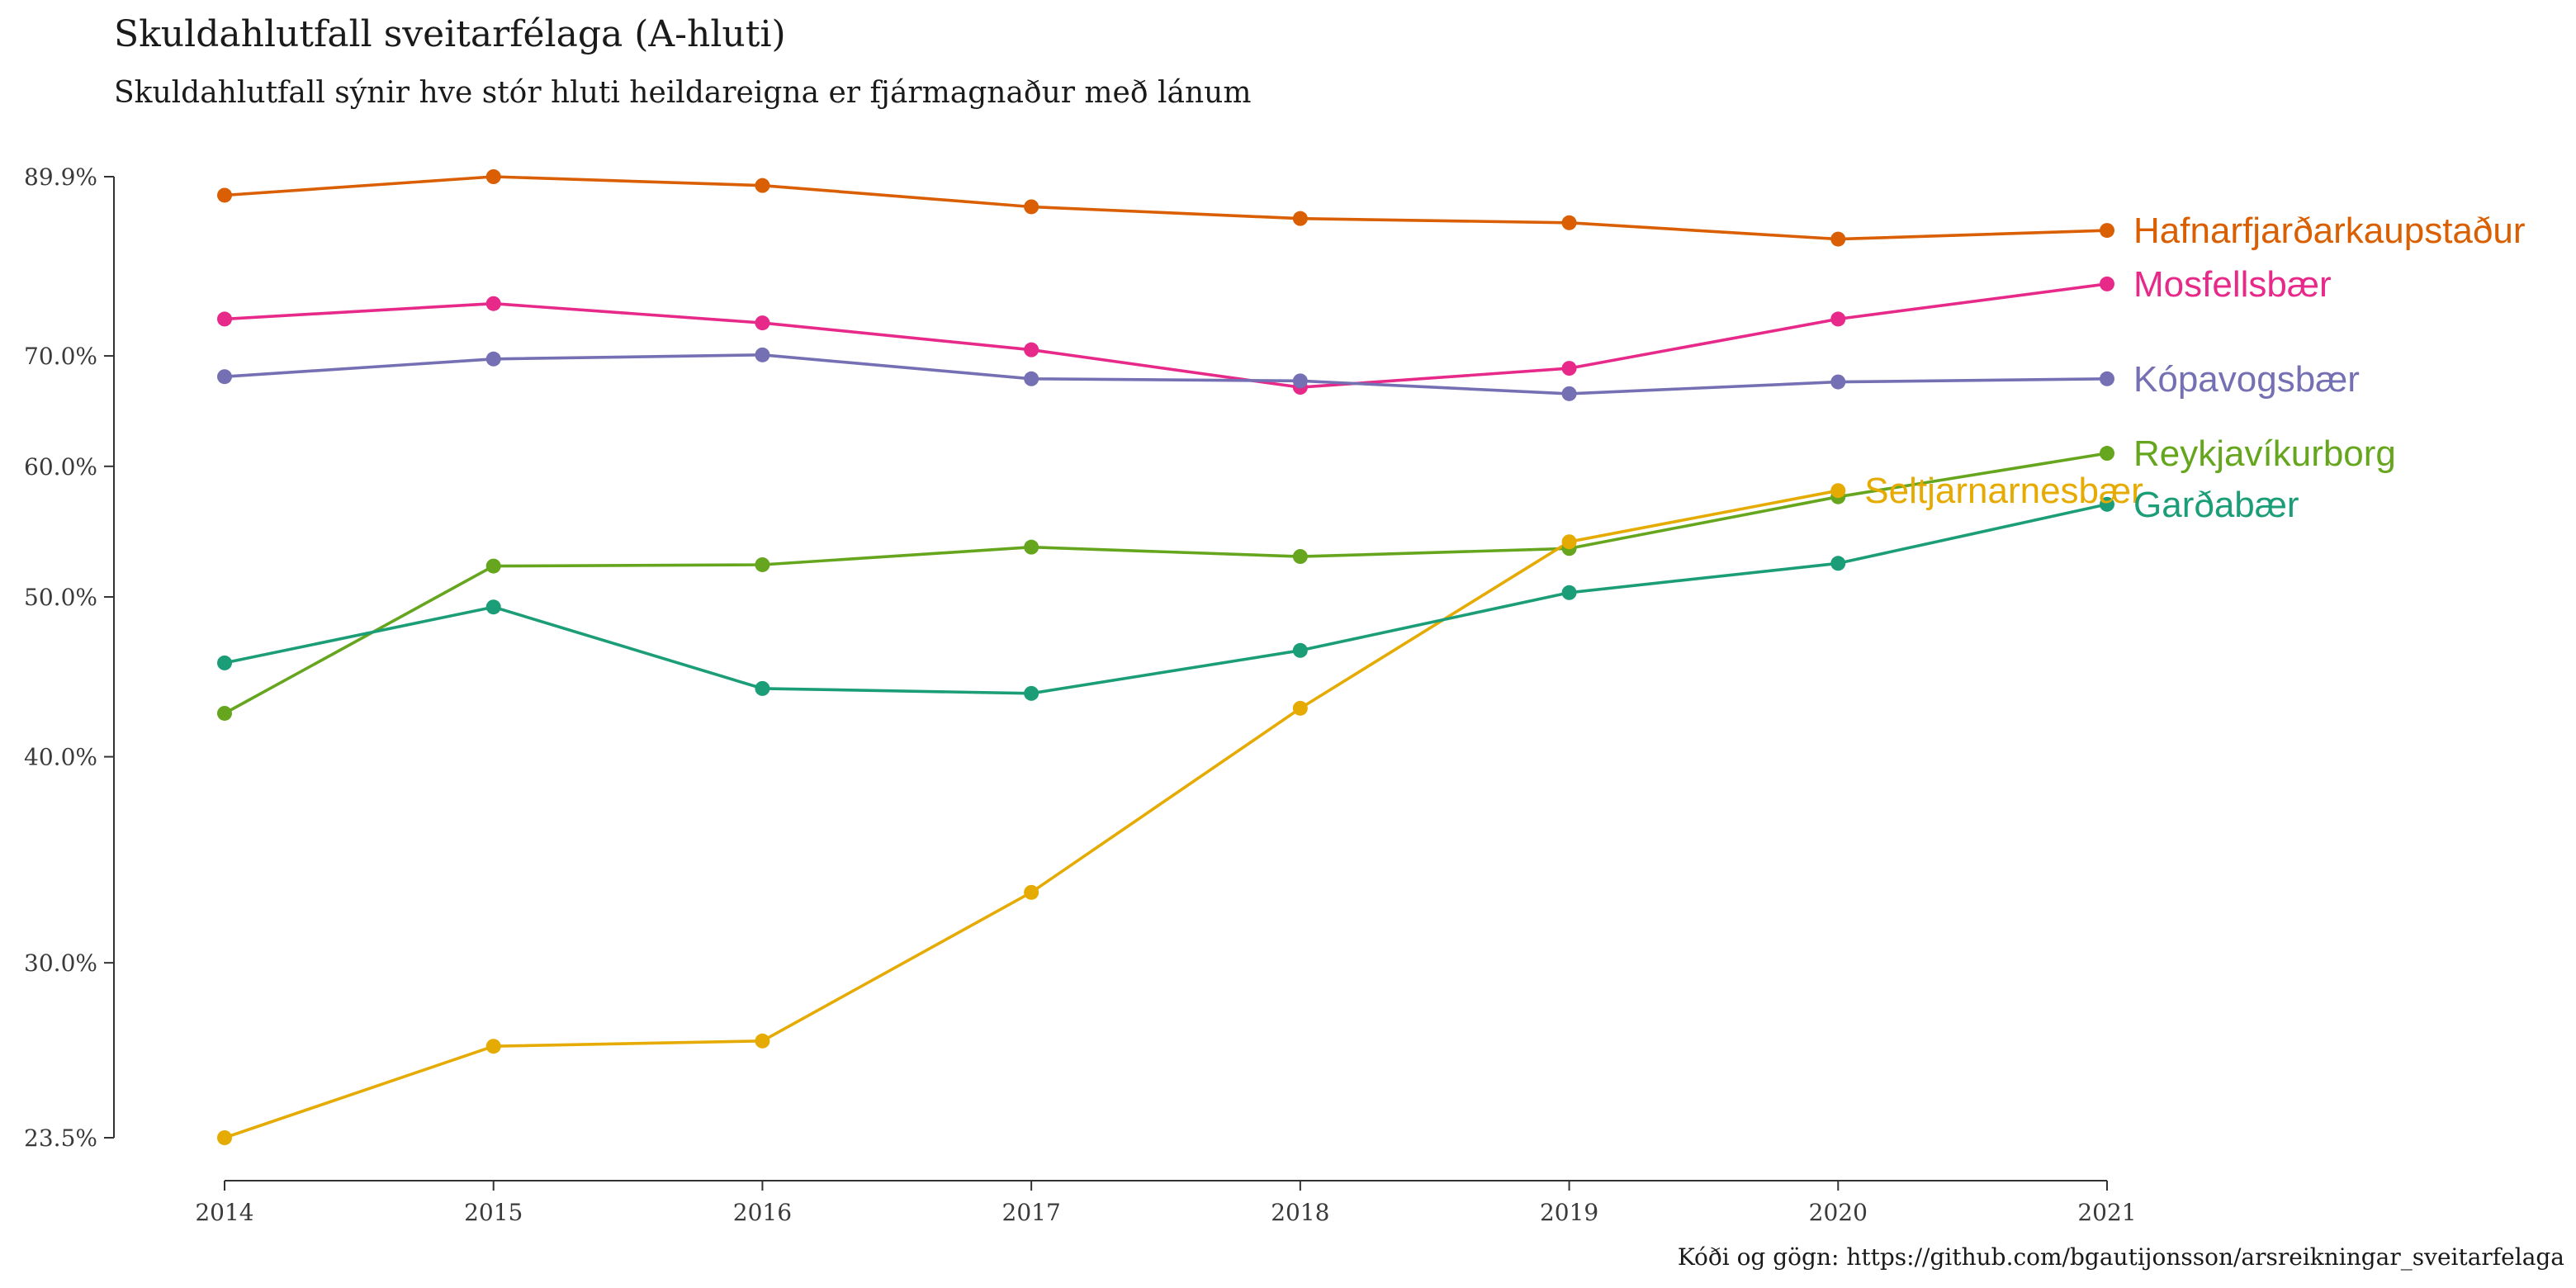 The width and height of the screenshot is (2576, 1288). Describe the element at coordinates (2264, 453) in the screenshot. I see `series-label: Reykjavíkurborg` at that location.